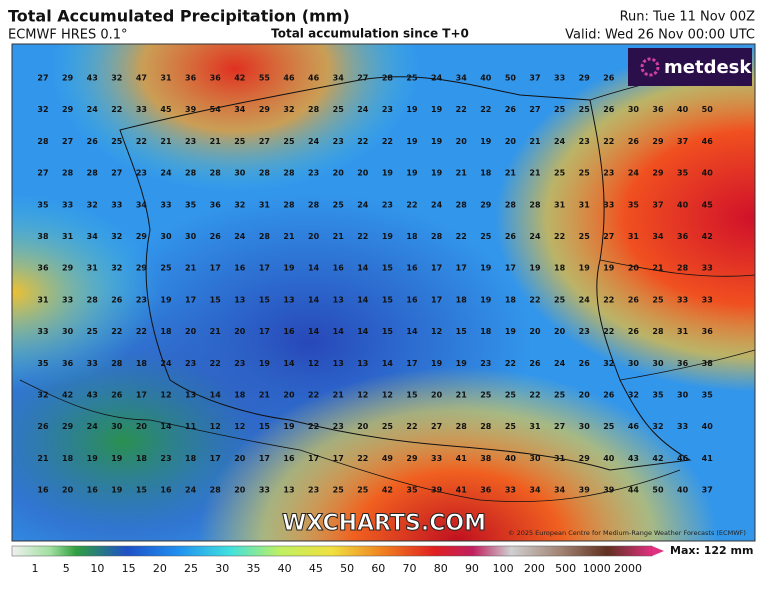 This screenshot has width=765, height=591. What do you see at coordinates (92, 78) in the screenshot?
I see `grid-value: 43` at bounding box center [92, 78].